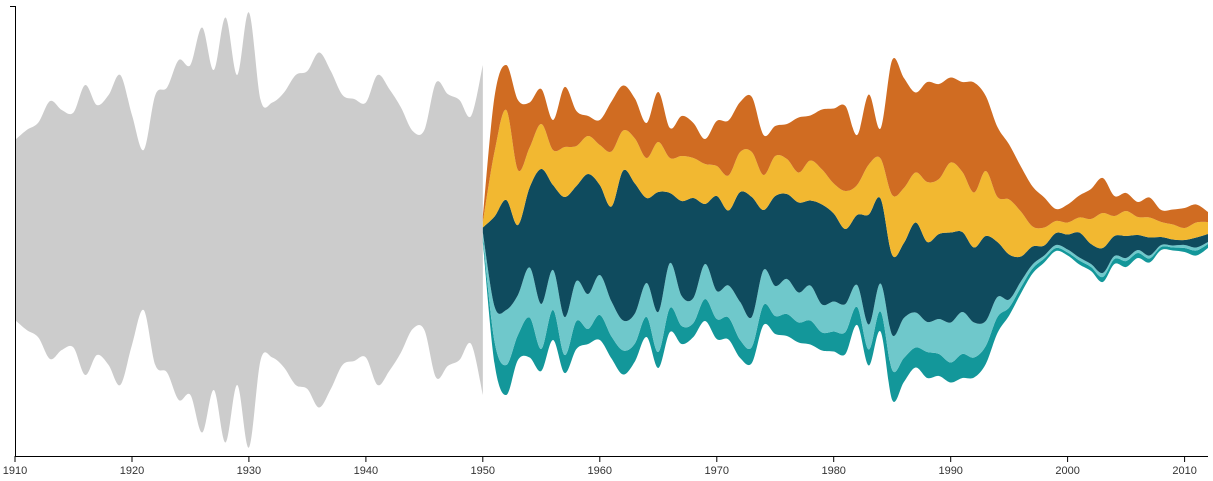  I want to click on x-tick-label: 1920, so click(132, 471).